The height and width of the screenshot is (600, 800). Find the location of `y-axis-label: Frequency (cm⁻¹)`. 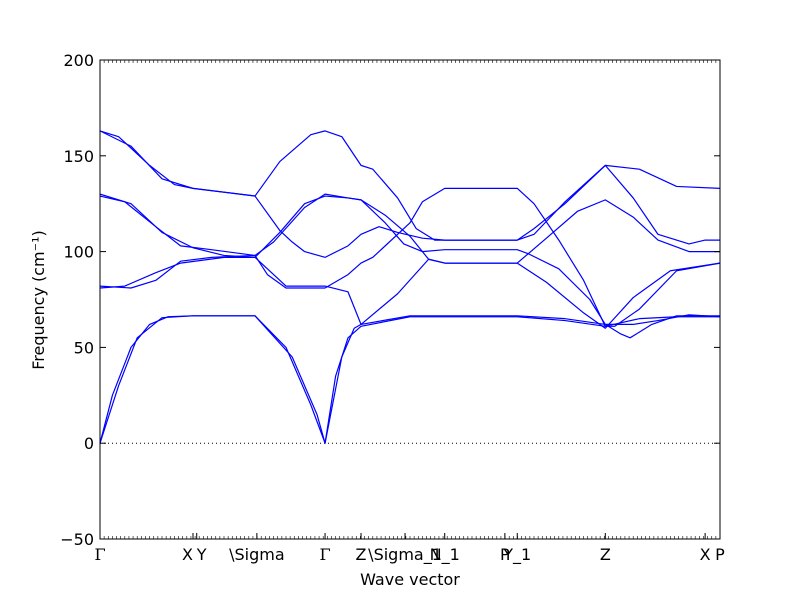

y-axis-label: Frequency (cm⁻¹) is located at coordinates (38, 299).